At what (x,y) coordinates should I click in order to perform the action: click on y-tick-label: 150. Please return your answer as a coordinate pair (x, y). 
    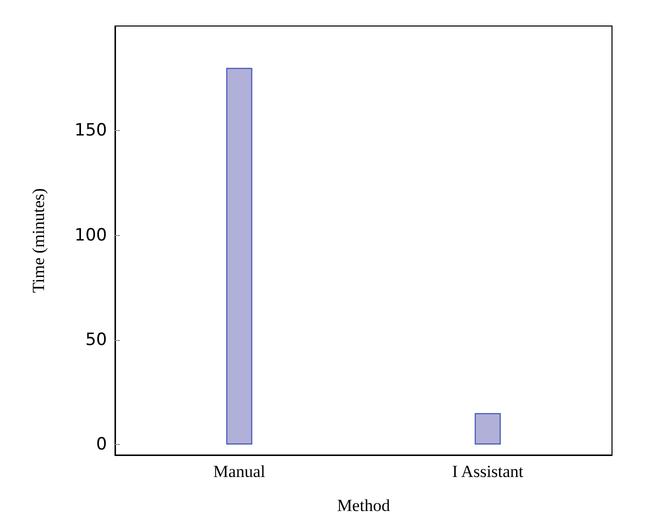
    Looking at the image, I should click on (90, 130).